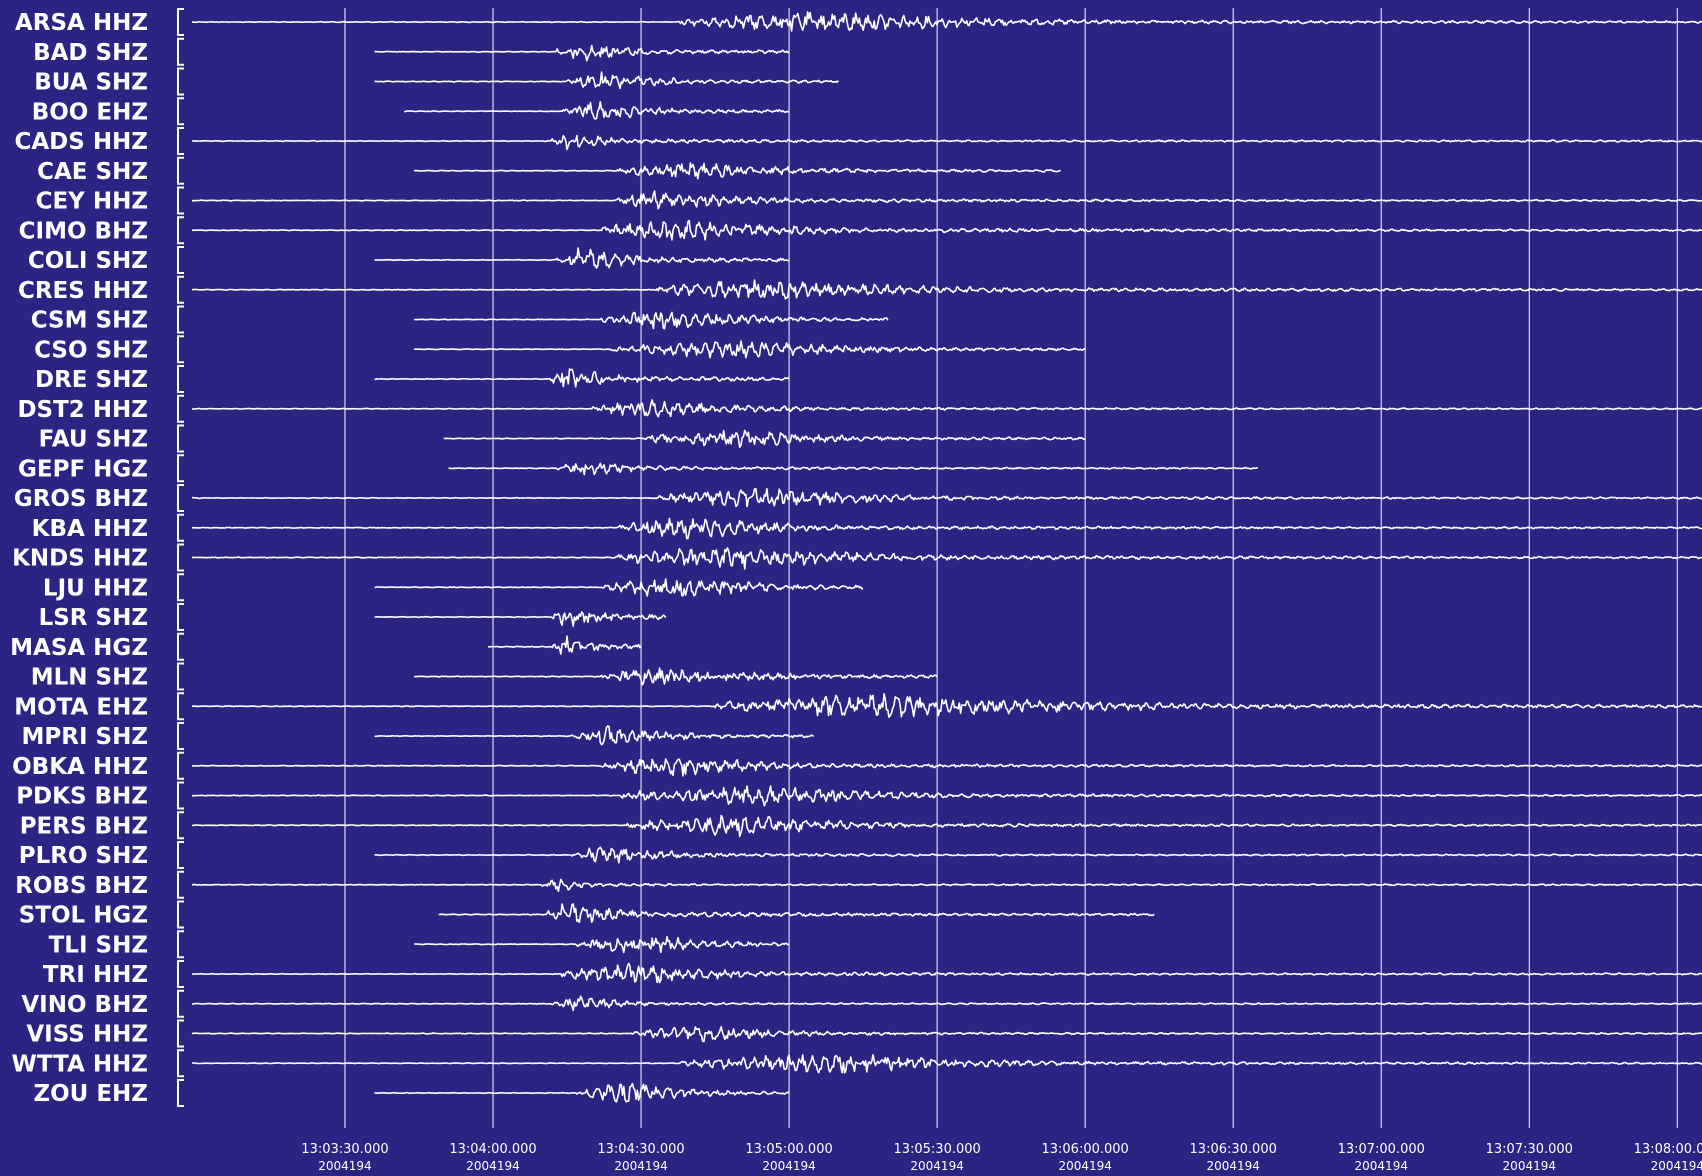  Describe the element at coordinates (81, 707) in the screenshot. I see `station-label-23: MOTA EHZ` at that location.